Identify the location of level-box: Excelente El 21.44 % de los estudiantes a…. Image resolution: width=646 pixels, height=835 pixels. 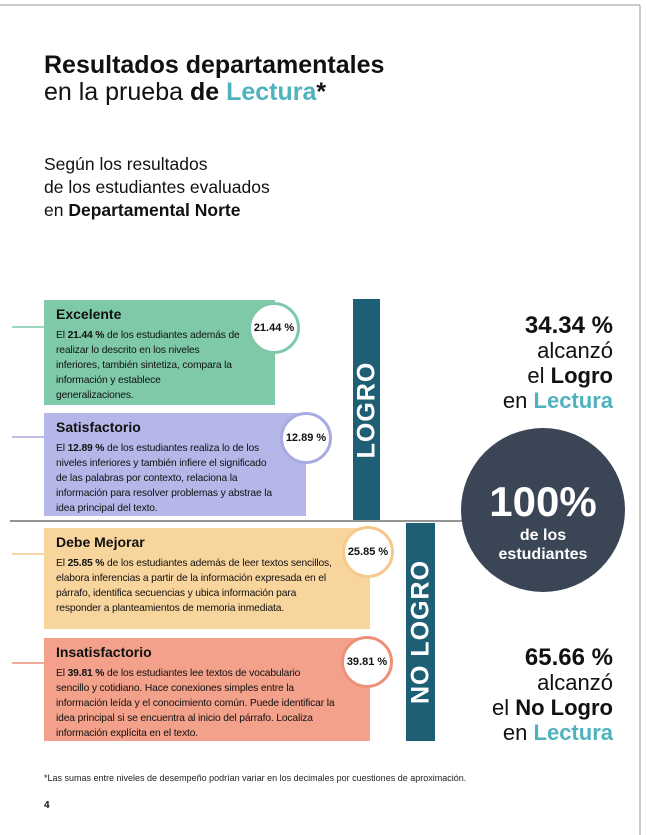
(159, 352).